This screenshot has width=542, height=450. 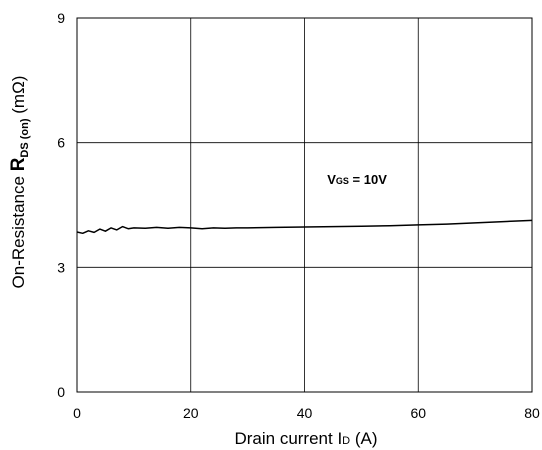 I want to click on x-axis-title: Drain current ID (A), so click(x=305, y=438).